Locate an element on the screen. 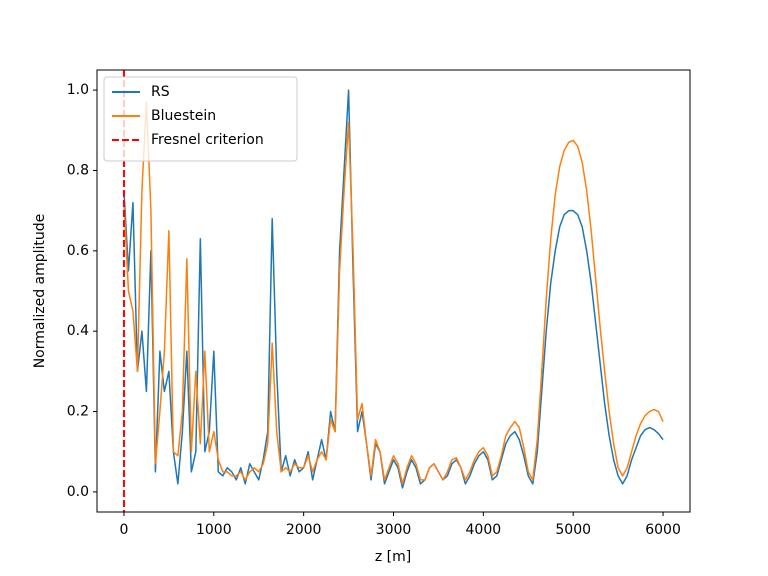  x-tick-label: 6000 is located at coordinates (663, 530).